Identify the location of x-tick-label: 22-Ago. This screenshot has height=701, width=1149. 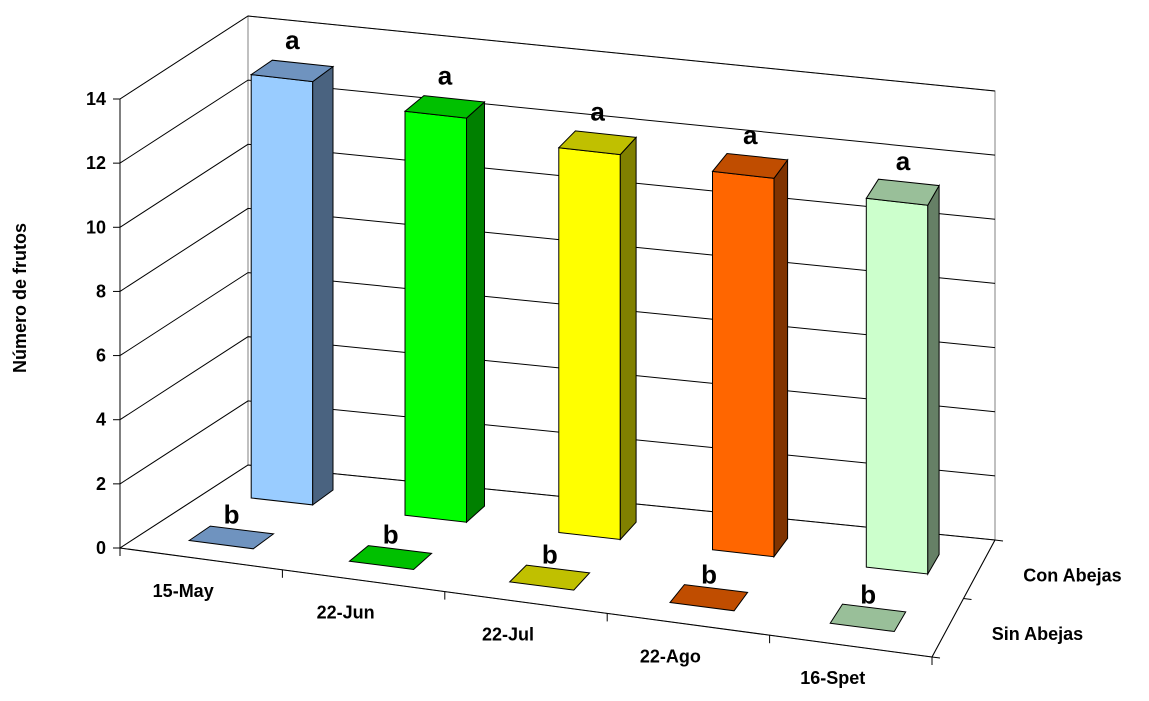
(670, 656).